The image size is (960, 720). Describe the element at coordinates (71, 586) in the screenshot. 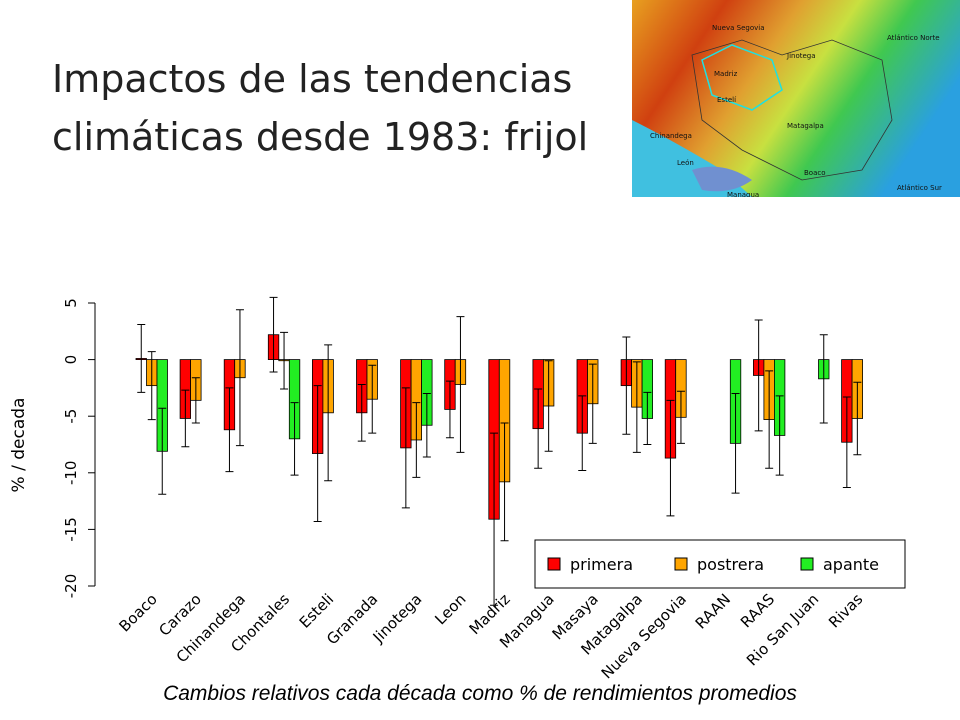

I see `y-tick-label: -20` at that location.